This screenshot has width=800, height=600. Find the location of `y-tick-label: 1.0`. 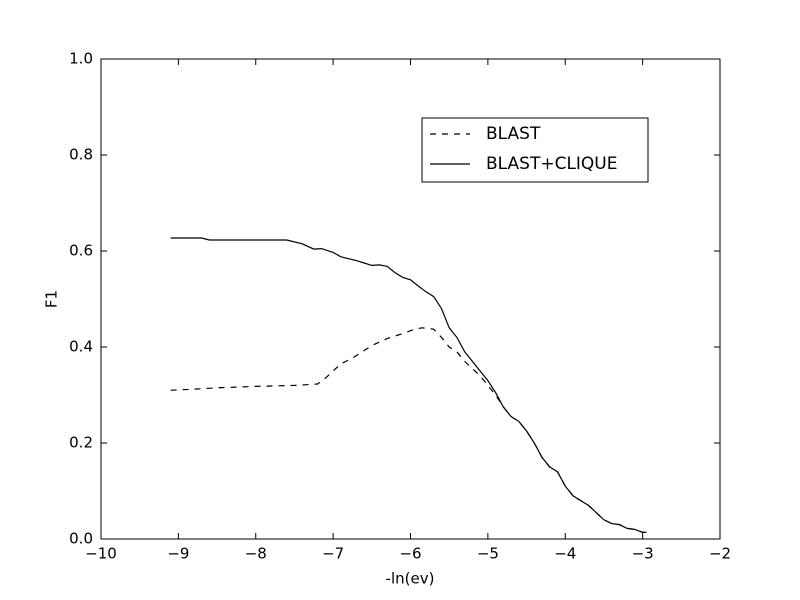

y-tick-label: 1.0 is located at coordinates (81, 59).